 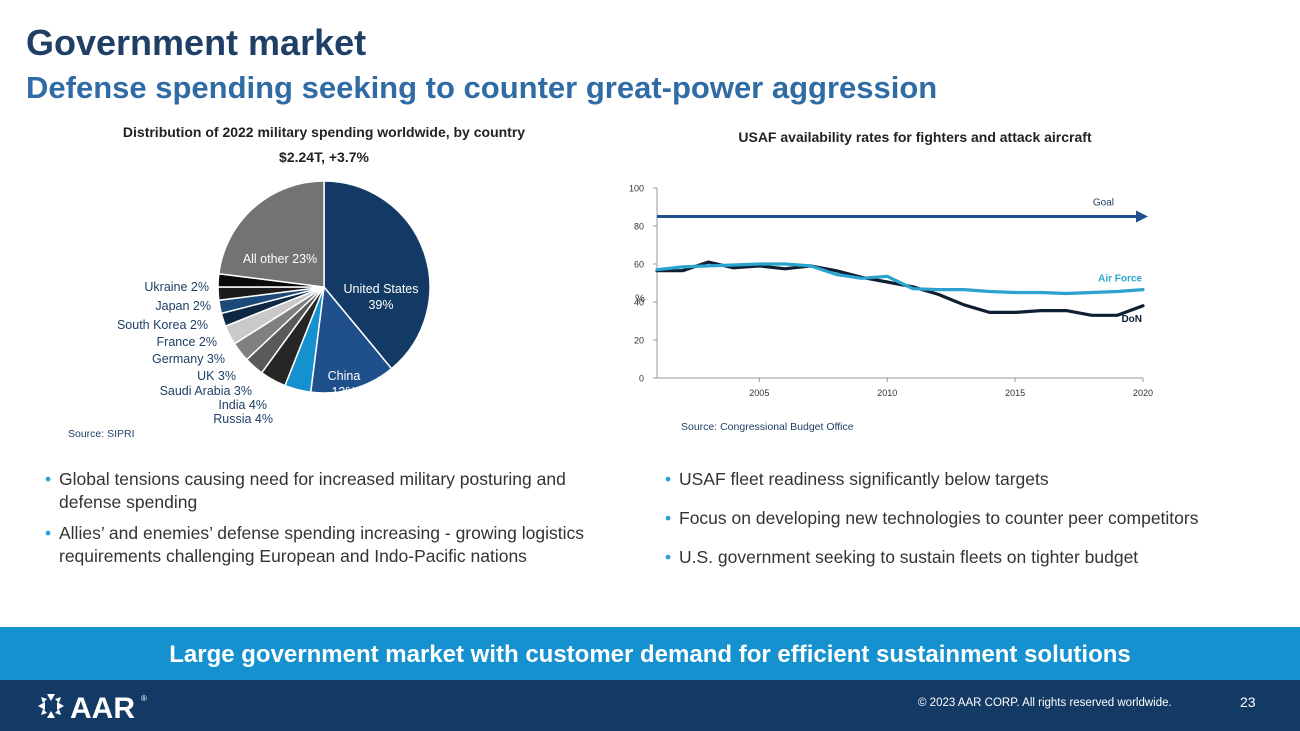 I want to click on footer-bar, so click(x=650, y=705).